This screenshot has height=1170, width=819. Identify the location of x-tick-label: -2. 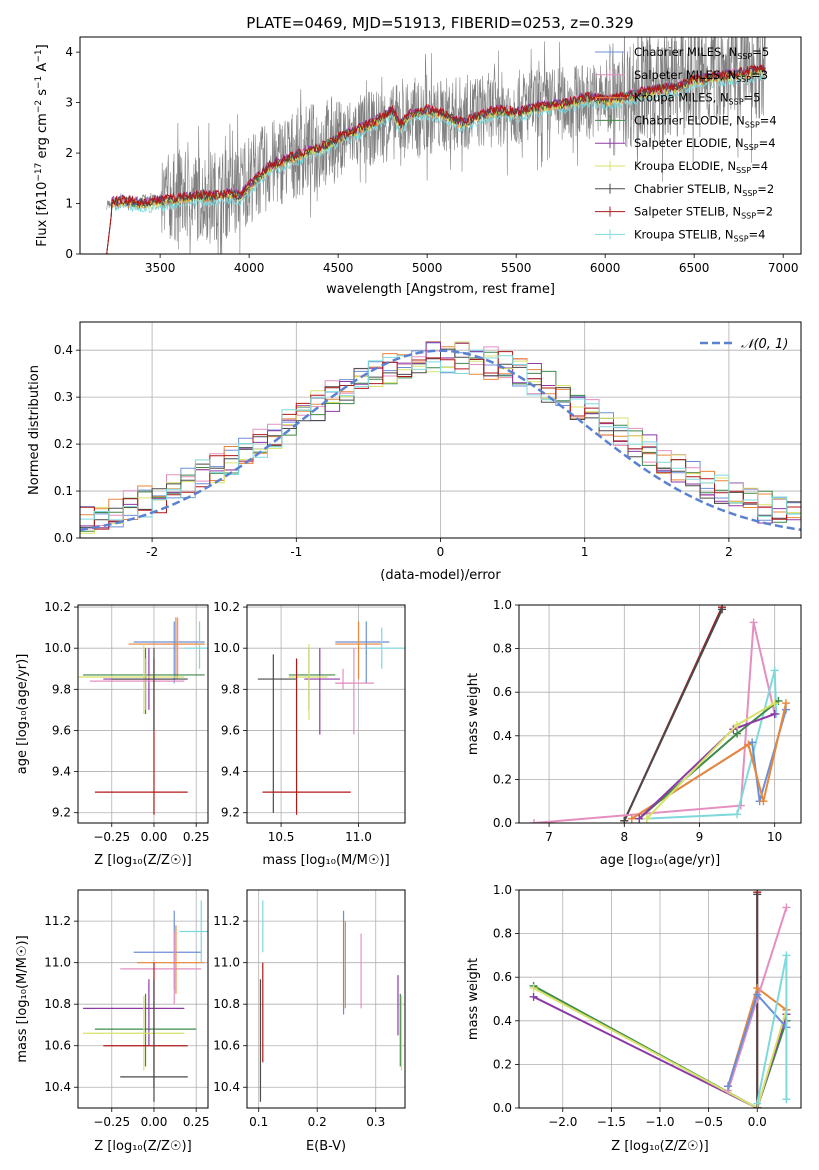
(152, 552).